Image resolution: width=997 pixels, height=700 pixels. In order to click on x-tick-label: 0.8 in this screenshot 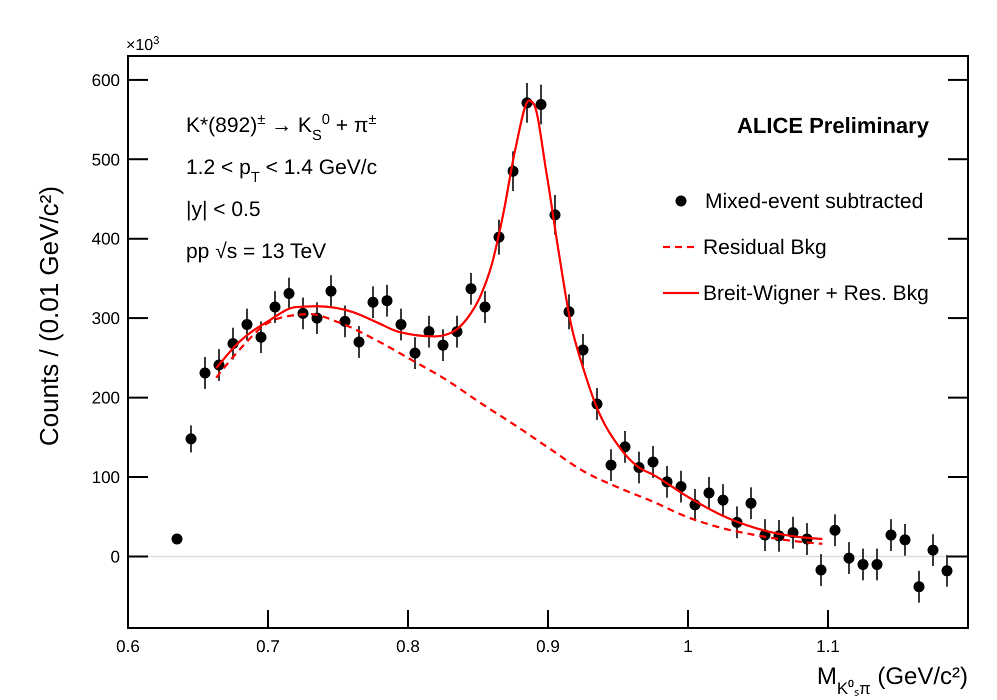, I will do `click(408, 646)`.